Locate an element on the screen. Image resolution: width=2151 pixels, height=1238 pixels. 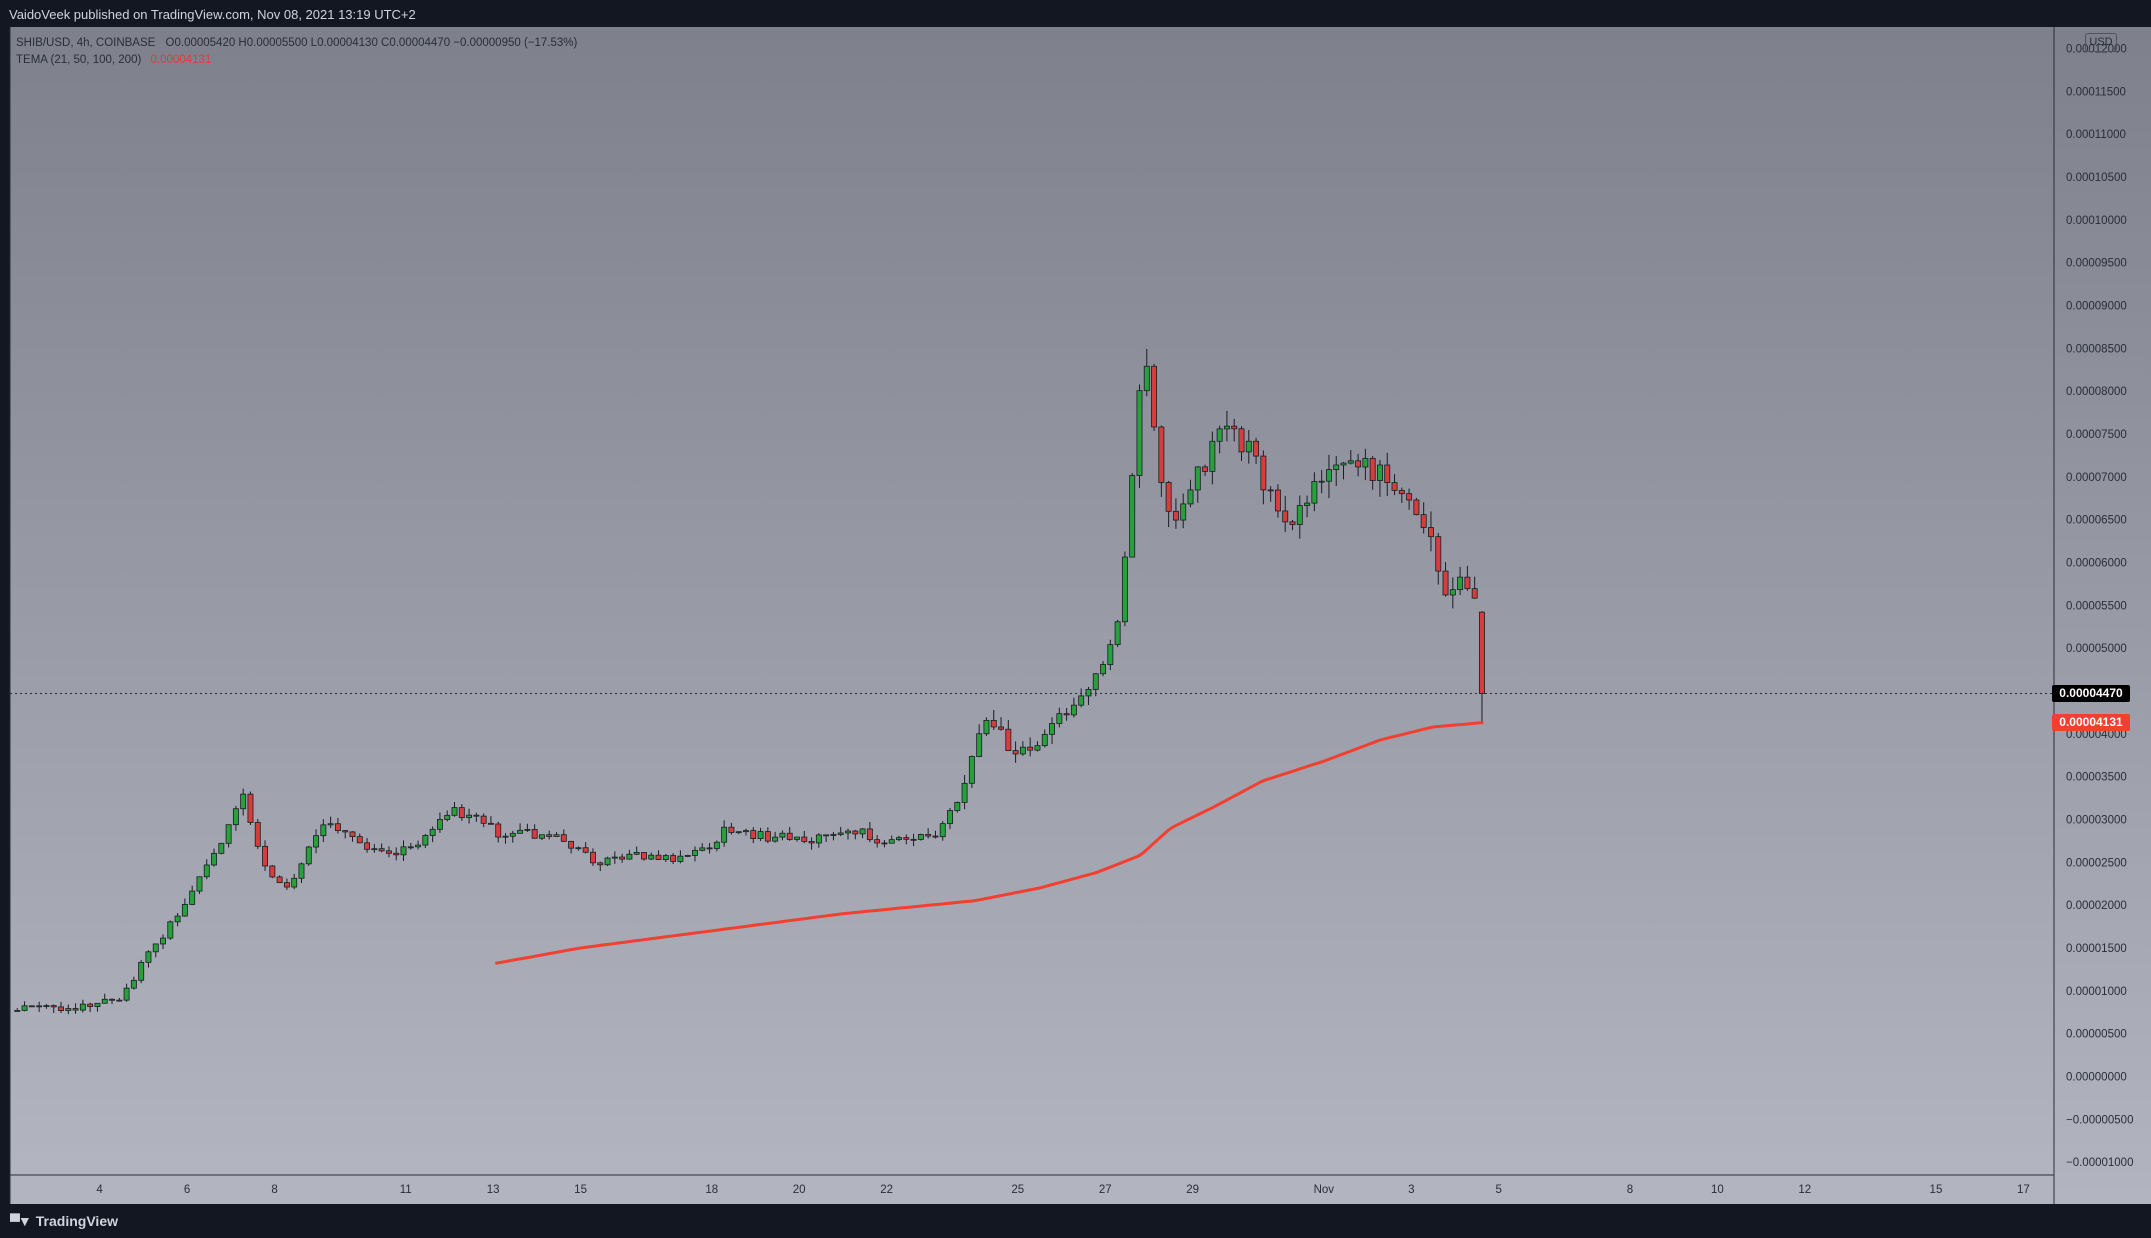
x-tick-label: Nov is located at coordinates (1324, 1190).